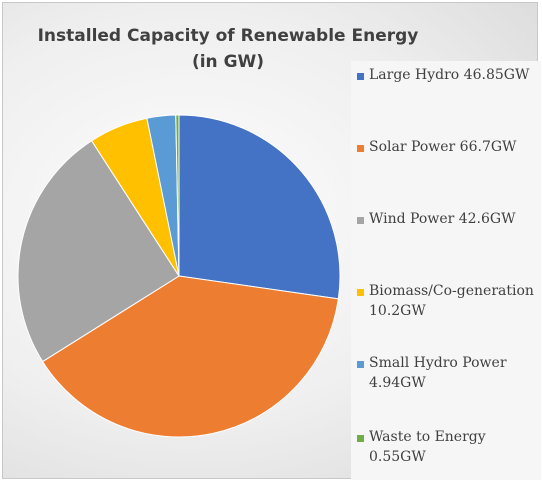 This screenshot has width=542, height=483. What do you see at coordinates (449, 75) in the screenshot?
I see `legend-label: Large Hydro 46.85GW` at bounding box center [449, 75].